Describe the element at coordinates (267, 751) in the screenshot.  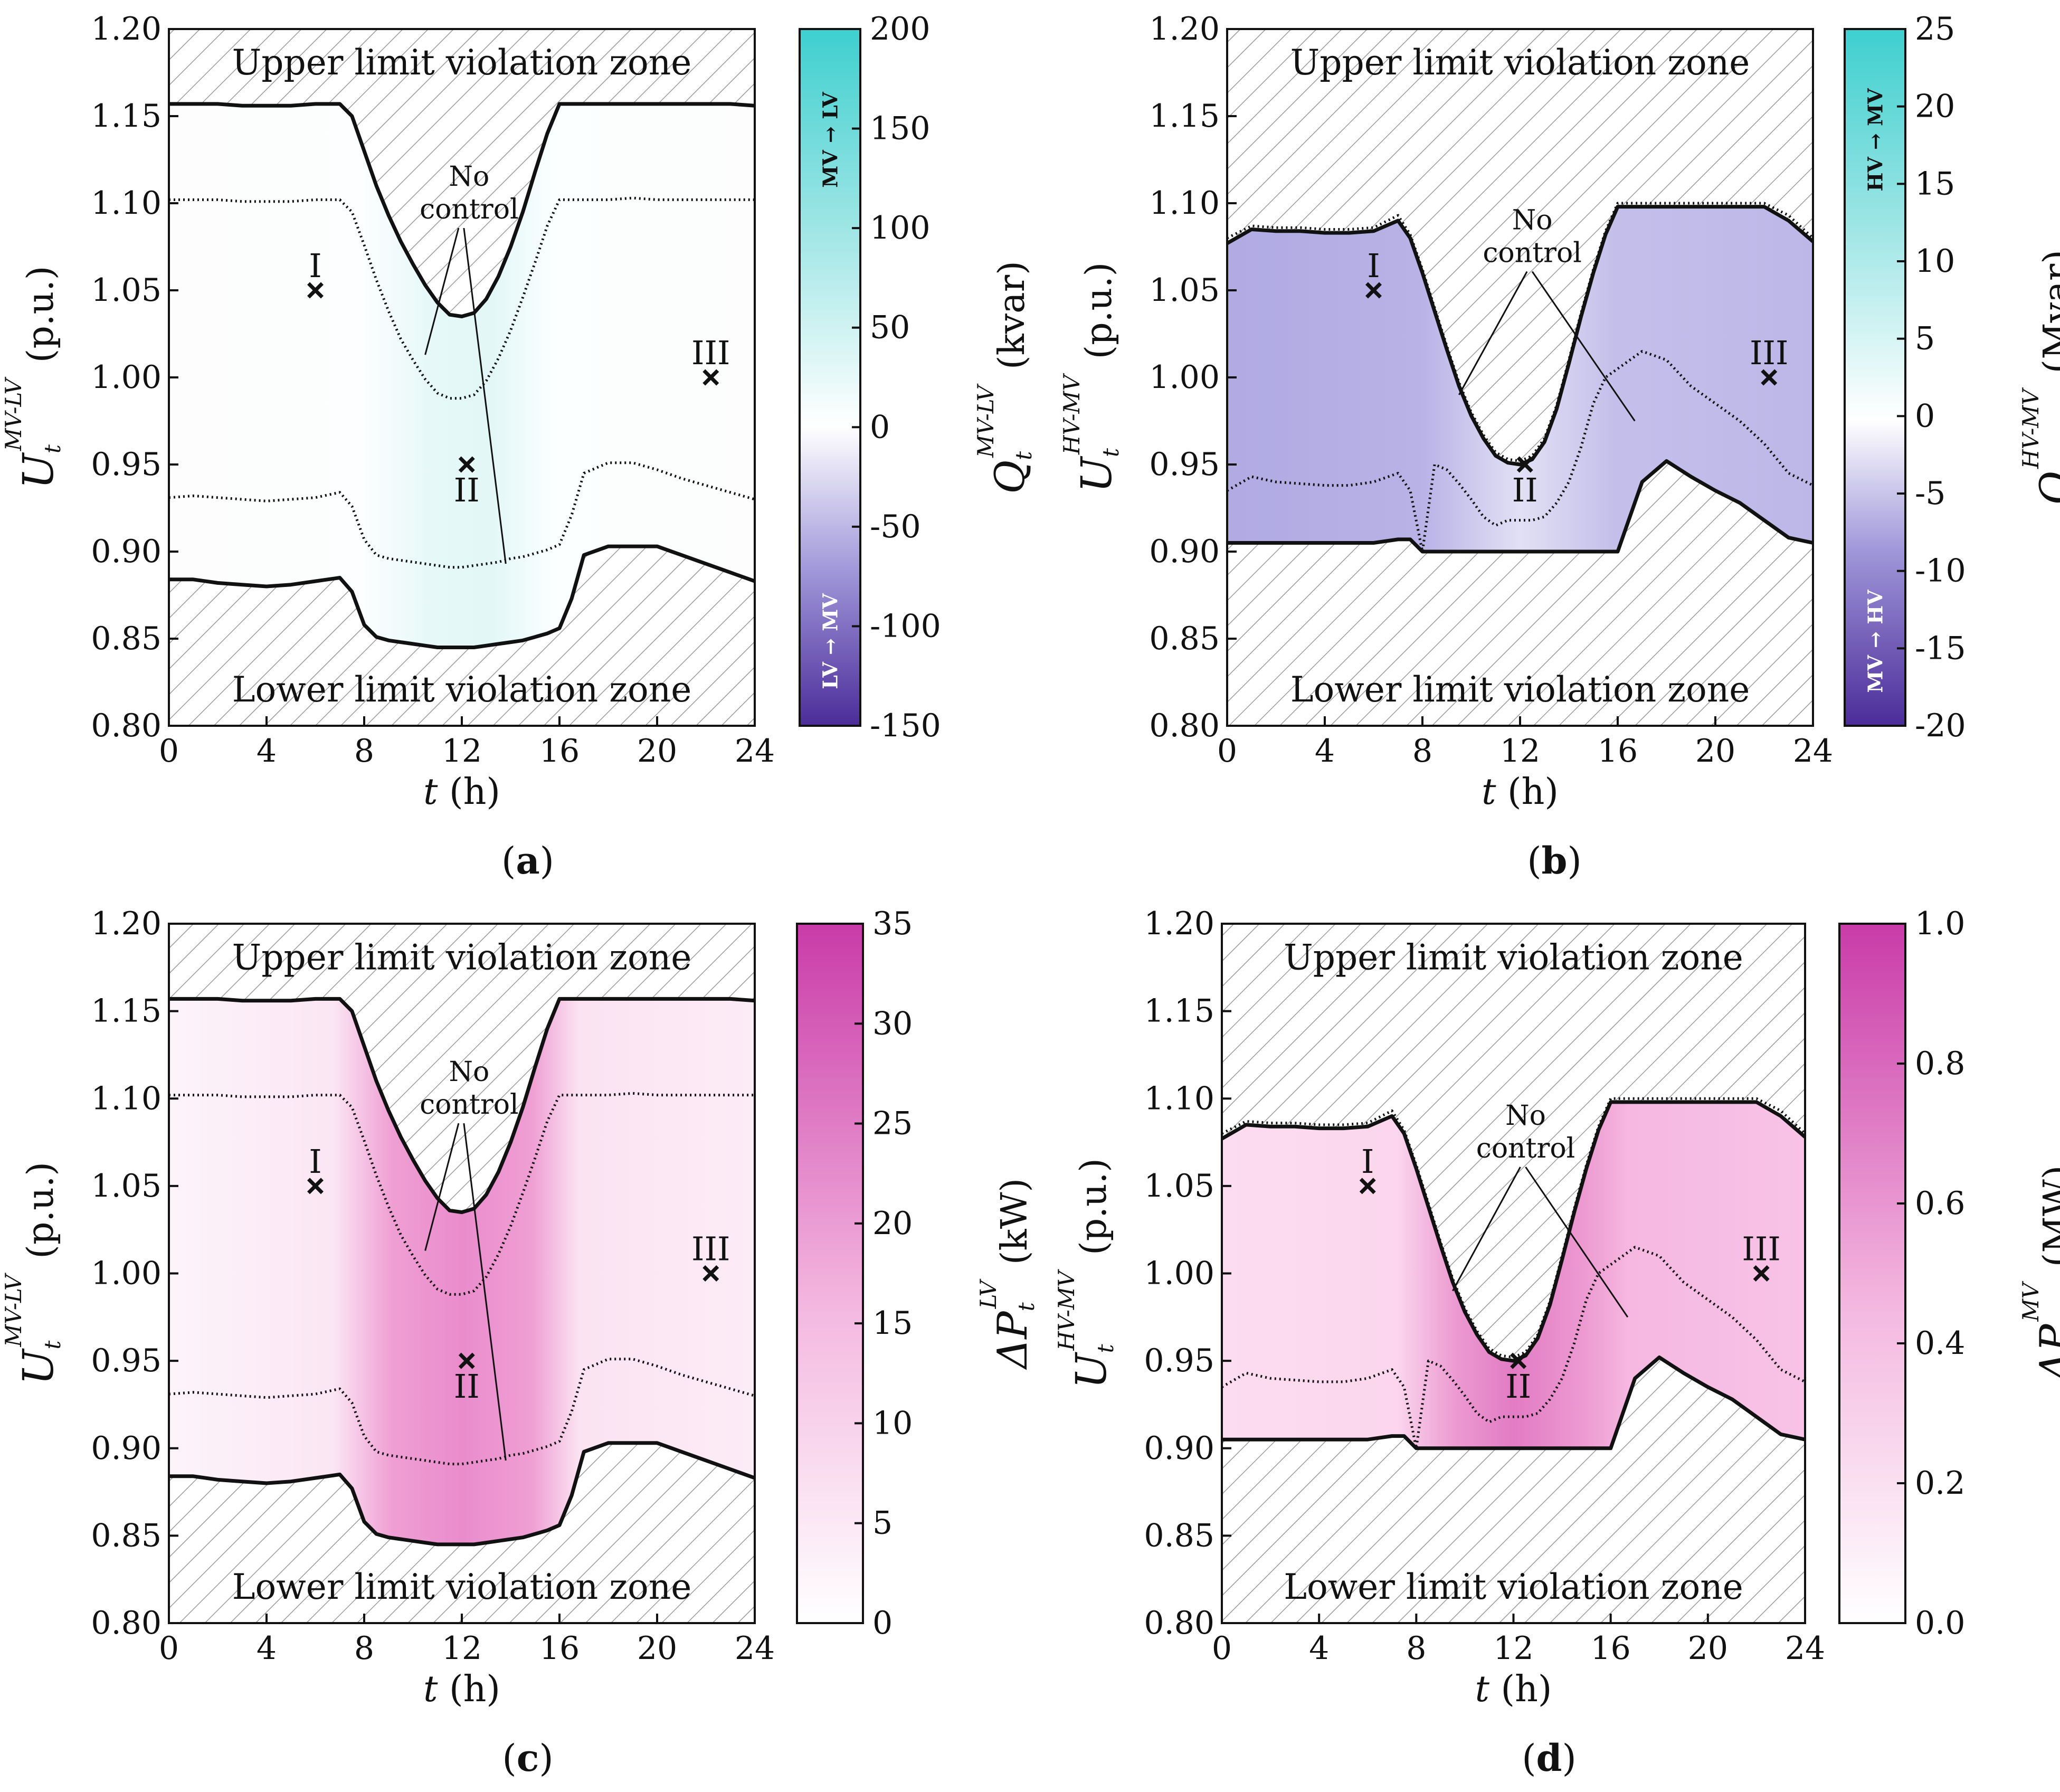
I see `x-tick-label: 4` at that location.